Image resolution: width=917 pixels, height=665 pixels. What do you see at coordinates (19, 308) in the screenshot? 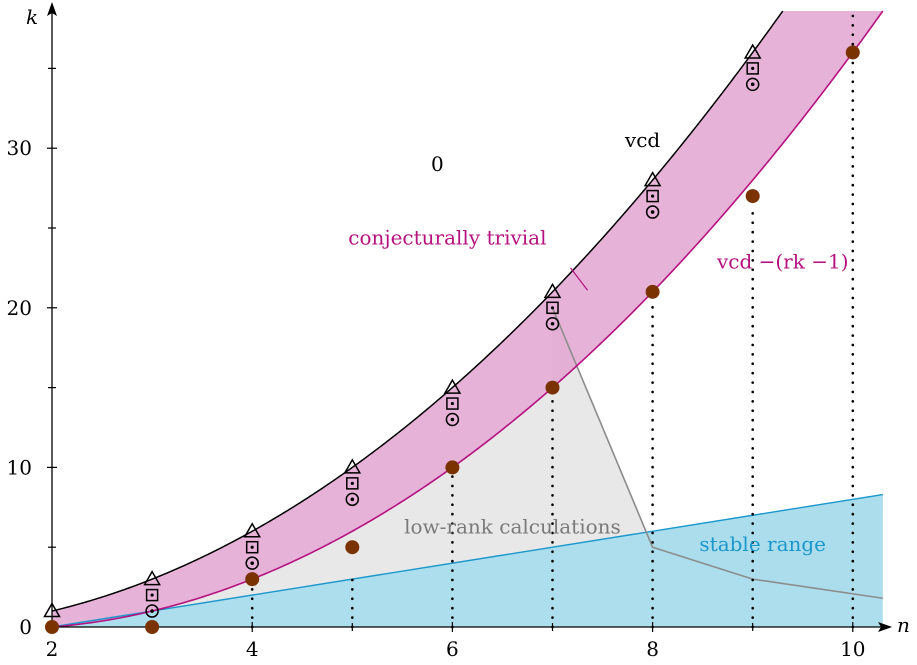
I see `y-tick-label: 20` at bounding box center [19, 308].